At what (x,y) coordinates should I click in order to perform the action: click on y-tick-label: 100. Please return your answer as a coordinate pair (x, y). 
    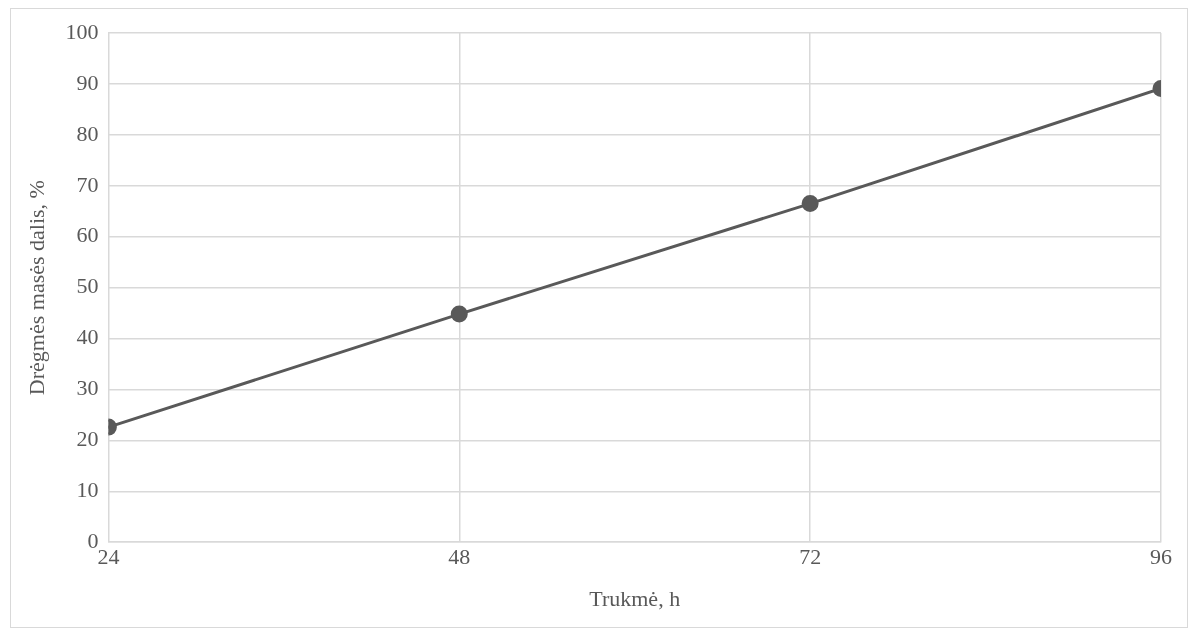
    Looking at the image, I should click on (82, 31).